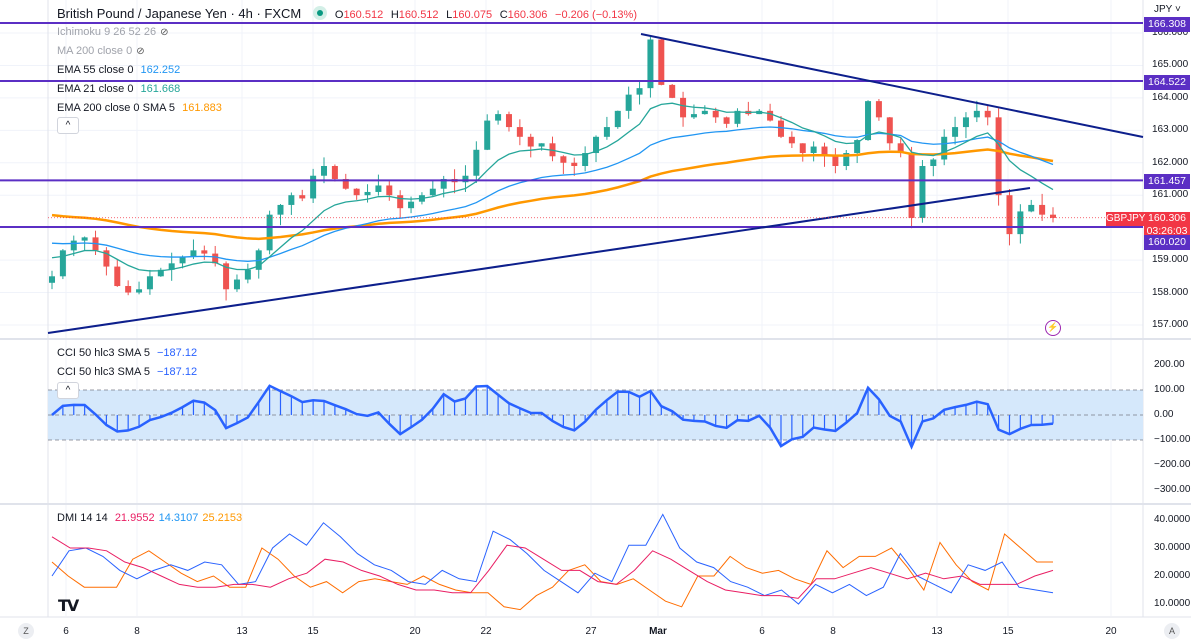 The height and width of the screenshot is (644, 1191). What do you see at coordinates (596, 15) in the screenshot?
I see `price-change: −0.206 (−0.13%)` at bounding box center [596, 15].